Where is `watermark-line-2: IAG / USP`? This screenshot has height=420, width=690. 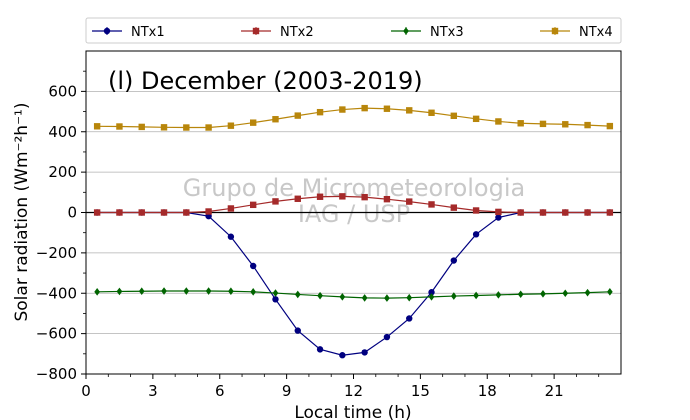
watermark-line-2: IAG / USP is located at coordinates (354, 214).